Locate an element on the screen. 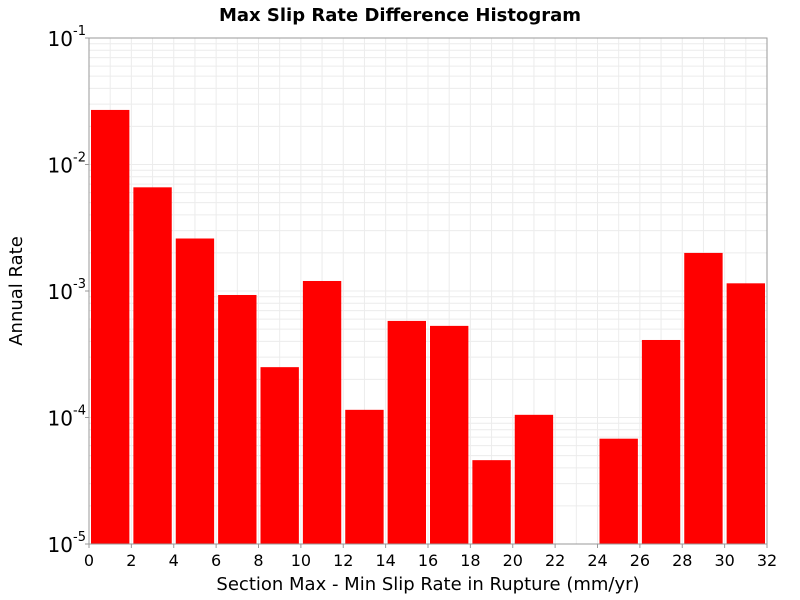 This screenshot has height=600, width=800. x-tick-label: 10 is located at coordinates (301, 560).